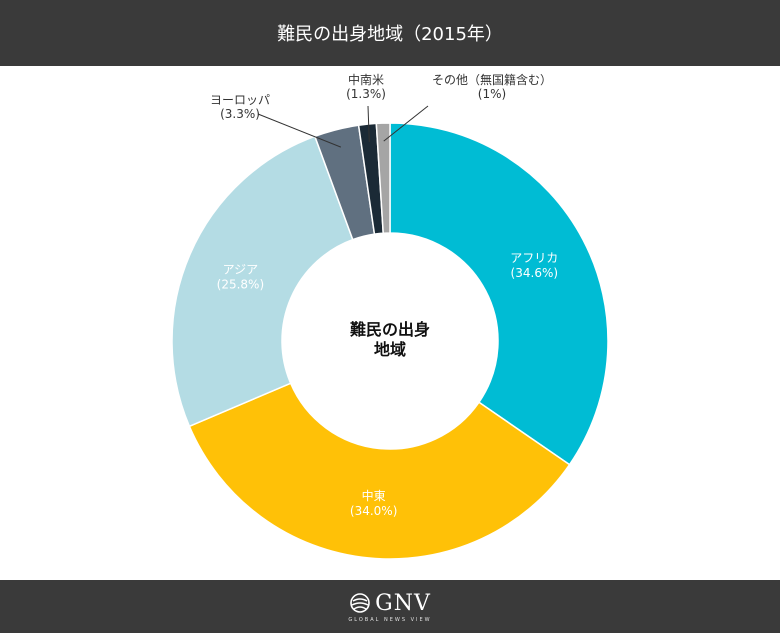  I want to click on slice-label-5: その他（無国籍含む）, so click(492, 79).